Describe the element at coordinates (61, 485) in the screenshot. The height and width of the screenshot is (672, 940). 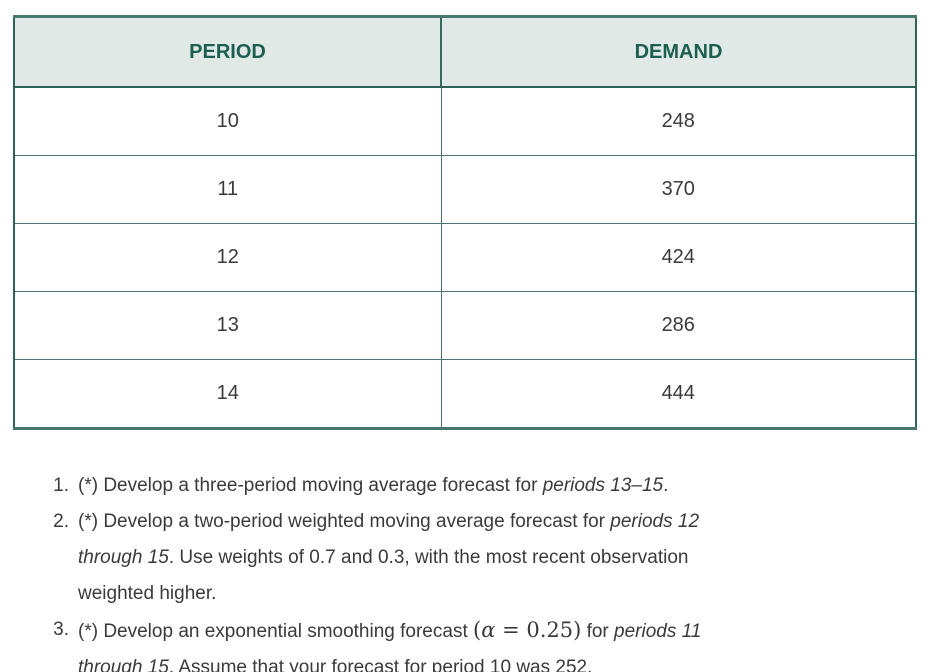
I see `exercise-number: 1.` at that location.